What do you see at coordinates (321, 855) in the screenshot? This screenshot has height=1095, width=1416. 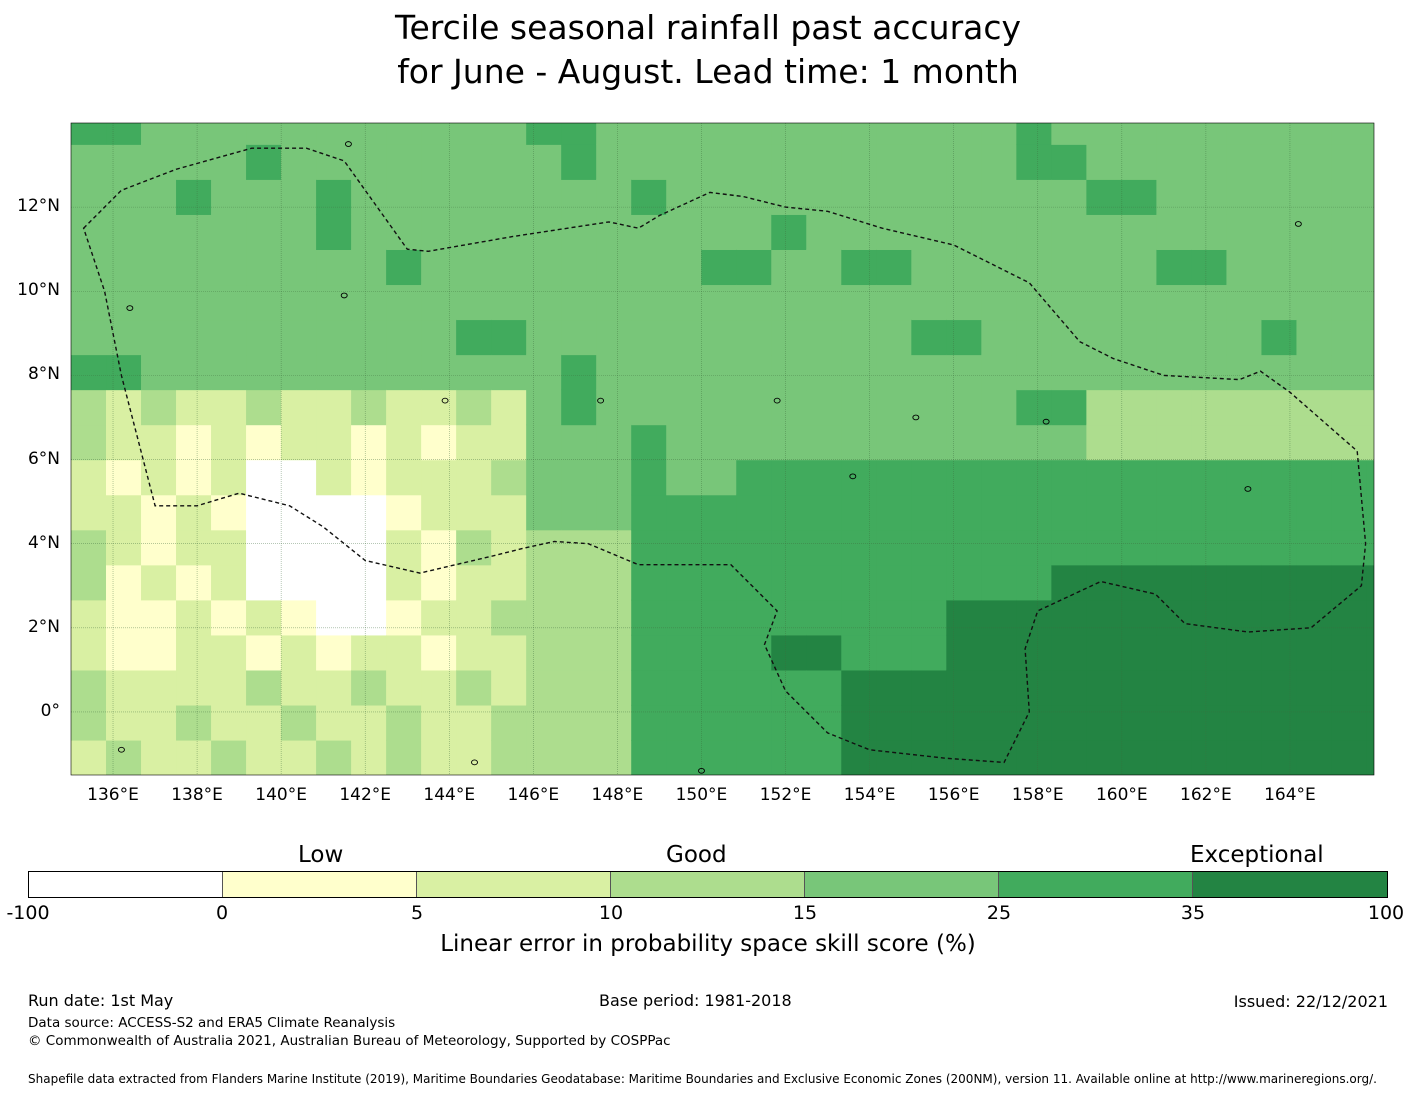 I see `category-low: Low` at bounding box center [321, 855].